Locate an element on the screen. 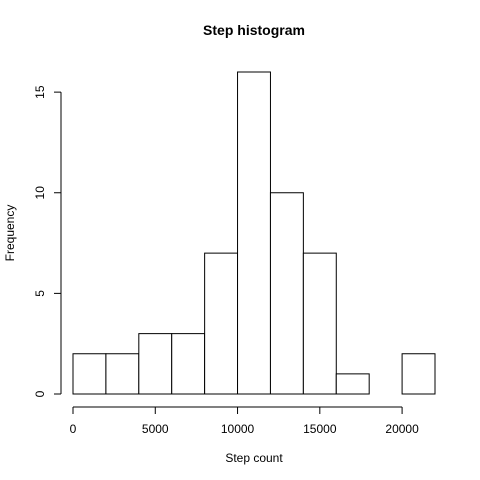  y-tick-label: 10 is located at coordinates (40, 193).